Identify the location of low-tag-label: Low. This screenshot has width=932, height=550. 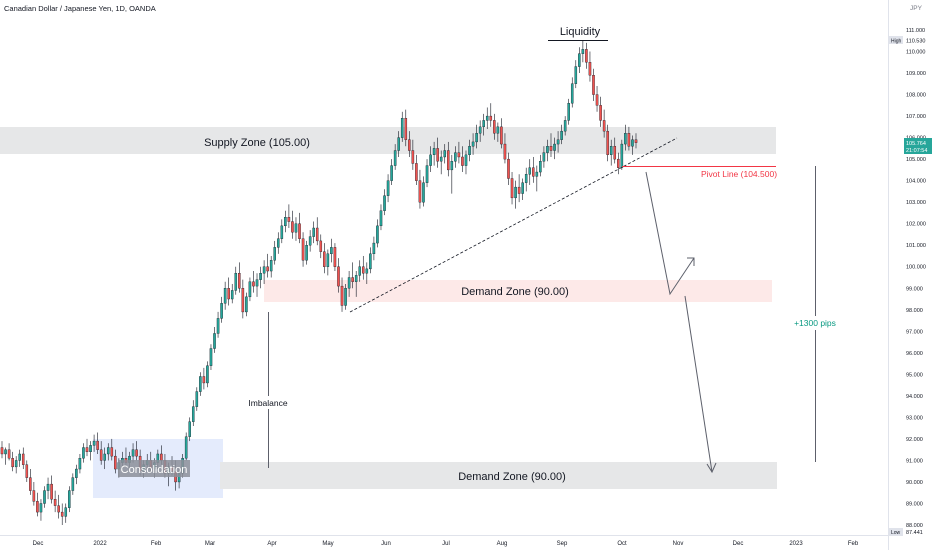
(896, 533).